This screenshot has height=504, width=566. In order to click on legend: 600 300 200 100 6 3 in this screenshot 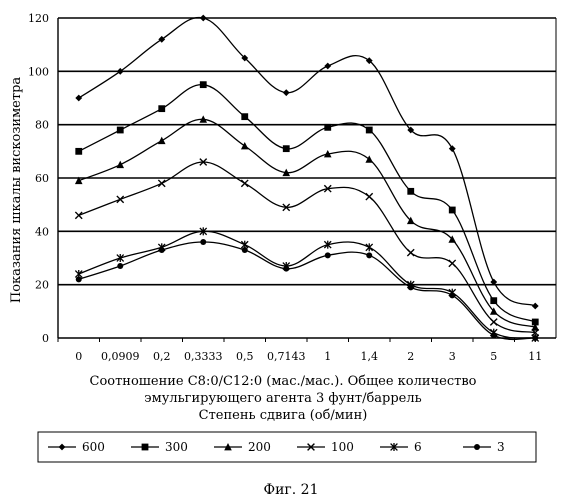, I will do `click(287, 447)`.